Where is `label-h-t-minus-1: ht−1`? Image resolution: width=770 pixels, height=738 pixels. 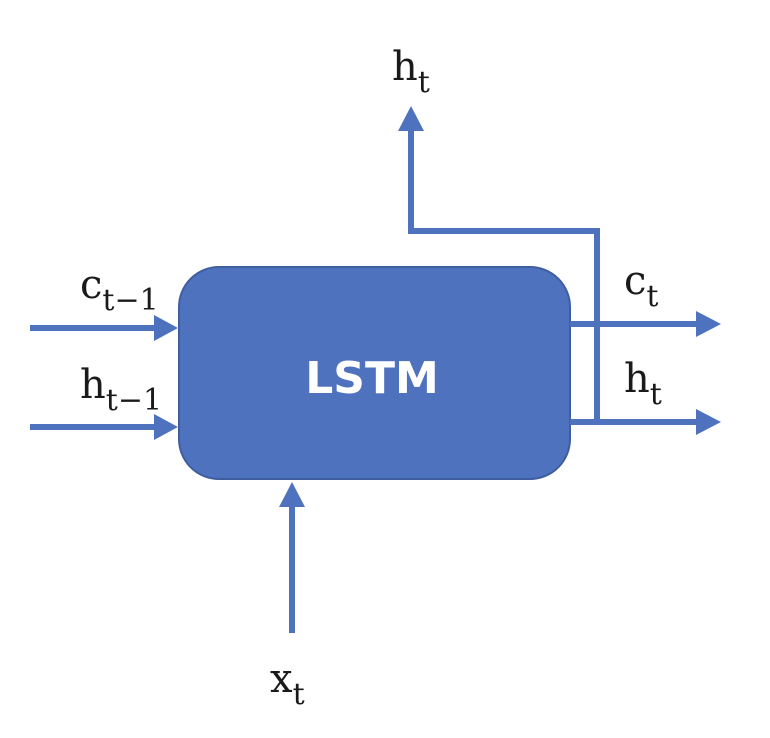 label-h-t-minus-1: ht−1 is located at coordinates (121, 390).